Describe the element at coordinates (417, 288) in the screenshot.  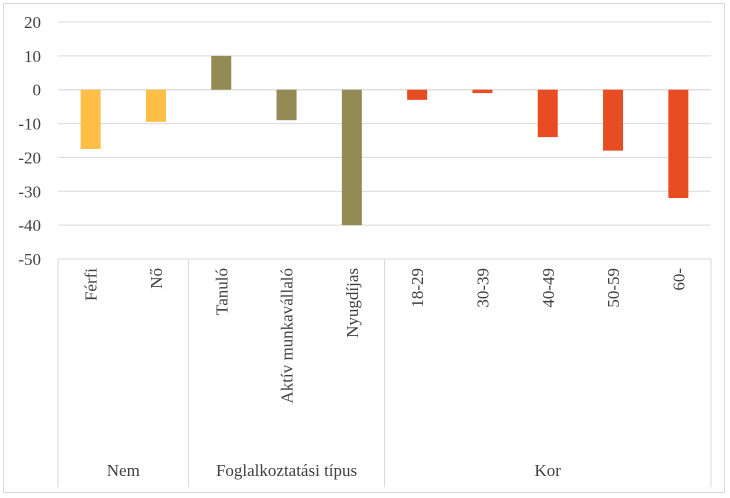
I see `category-label: 18-29` at that location.